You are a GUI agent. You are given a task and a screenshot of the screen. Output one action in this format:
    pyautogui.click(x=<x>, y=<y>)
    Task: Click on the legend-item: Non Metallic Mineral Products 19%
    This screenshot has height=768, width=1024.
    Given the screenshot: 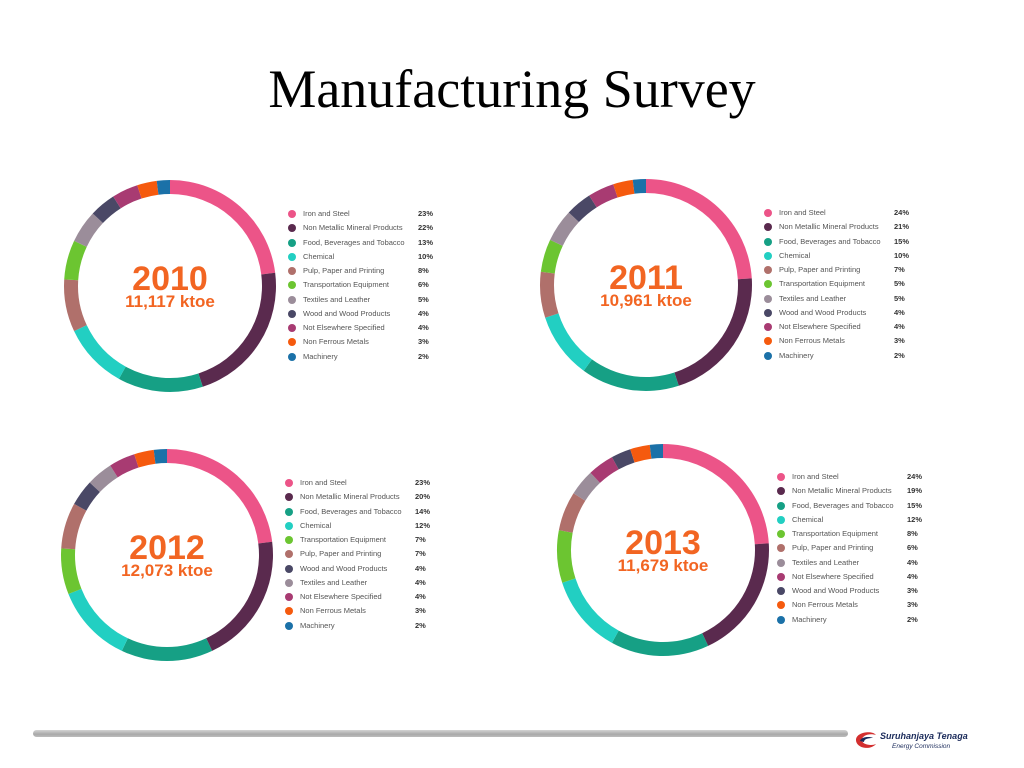 What is the action you would take?
    pyautogui.click(x=861, y=491)
    